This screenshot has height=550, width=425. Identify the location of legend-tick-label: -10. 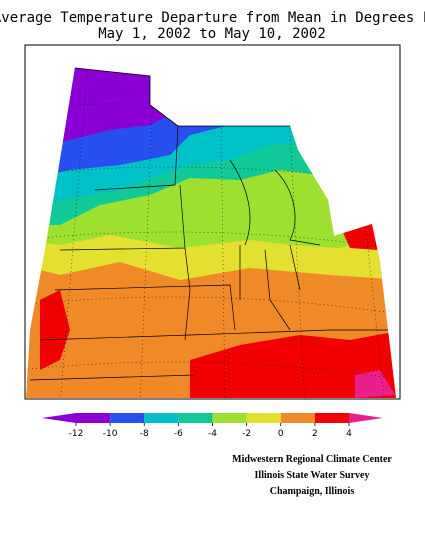
(110, 434).